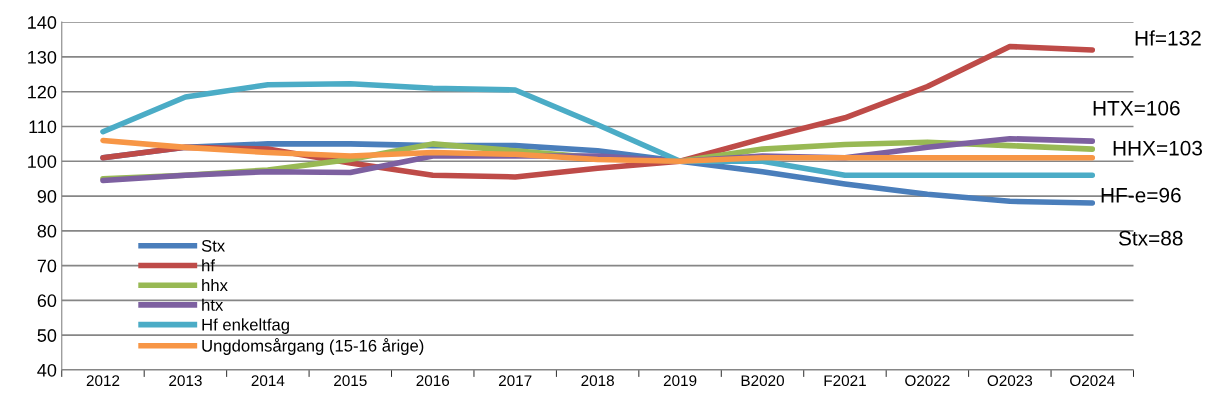  What do you see at coordinates (1141, 195) in the screenshot?
I see `annotation: HF-e=96` at bounding box center [1141, 195].